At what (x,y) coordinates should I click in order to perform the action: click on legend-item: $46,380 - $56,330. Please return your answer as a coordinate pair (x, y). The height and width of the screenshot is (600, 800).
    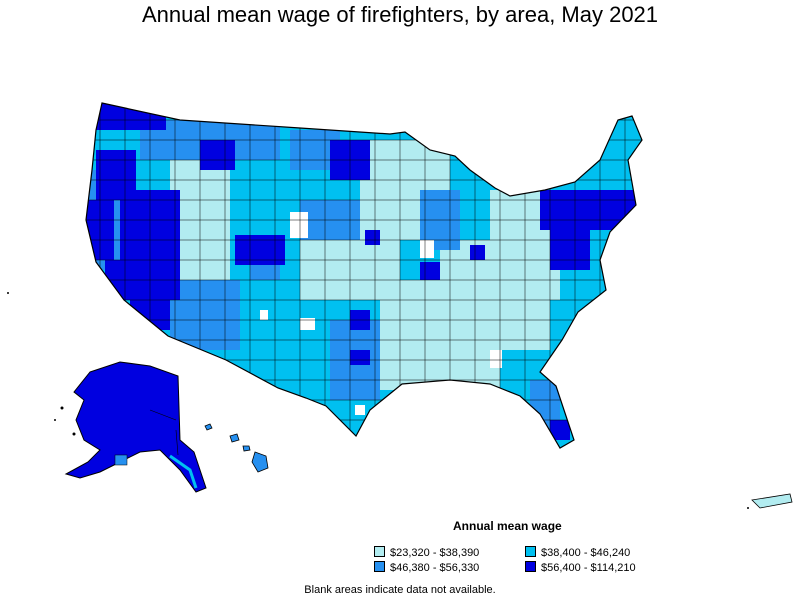
    Looking at the image, I should click on (426, 567).